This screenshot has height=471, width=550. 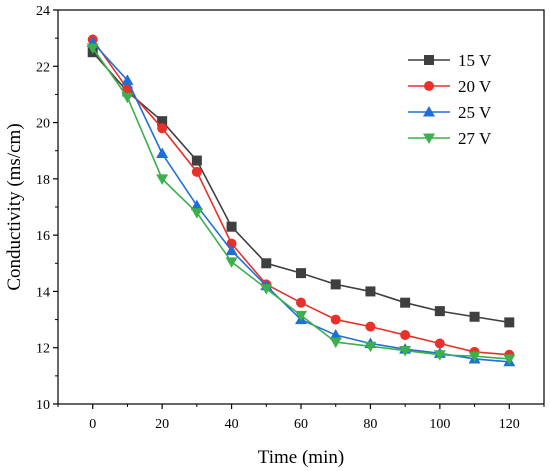 I want to click on y-tick-label: 18, so click(x=43, y=180).